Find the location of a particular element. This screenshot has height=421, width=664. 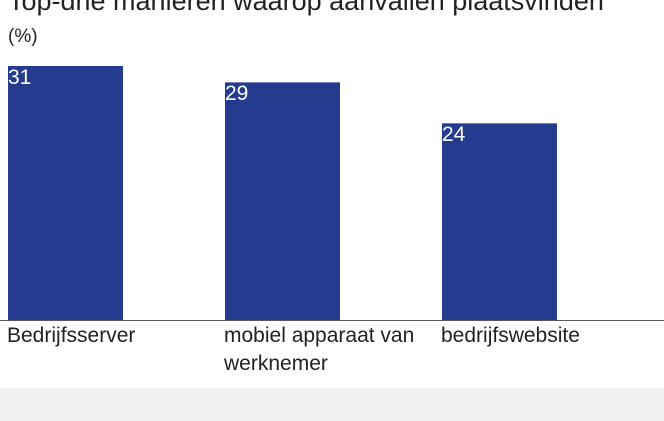

x-tick-label: bedrijfswebsite is located at coordinates (510, 335).